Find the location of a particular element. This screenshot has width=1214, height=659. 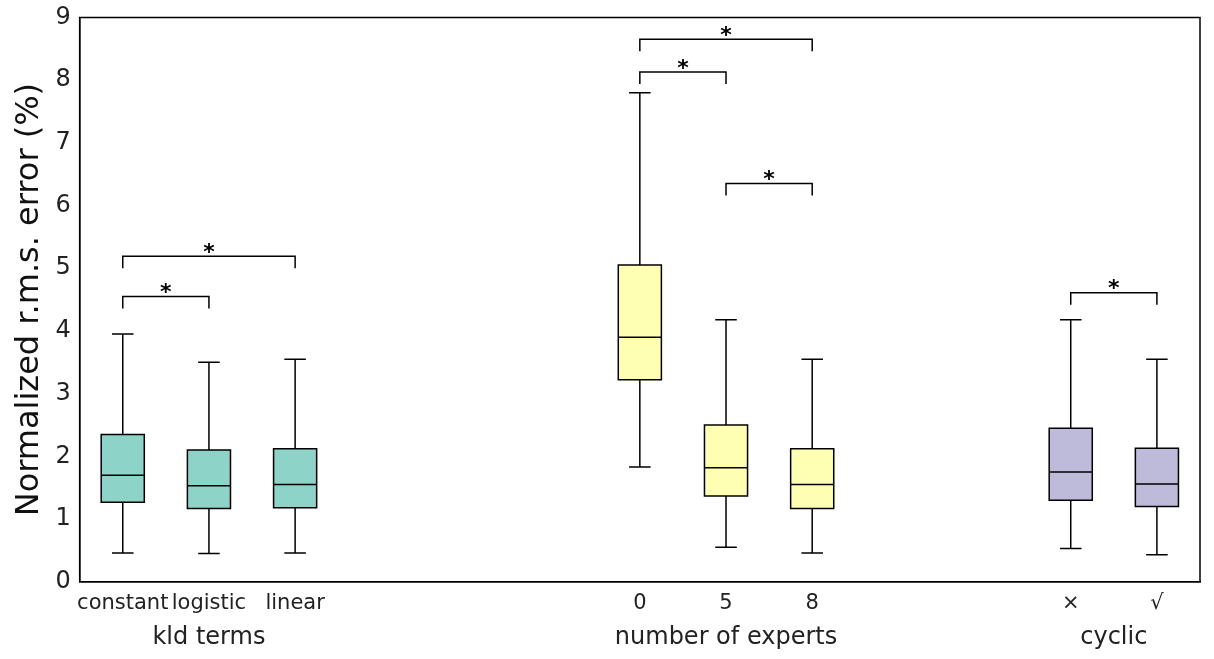

y-tick-label: 0 is located at coordinates (63, 580).